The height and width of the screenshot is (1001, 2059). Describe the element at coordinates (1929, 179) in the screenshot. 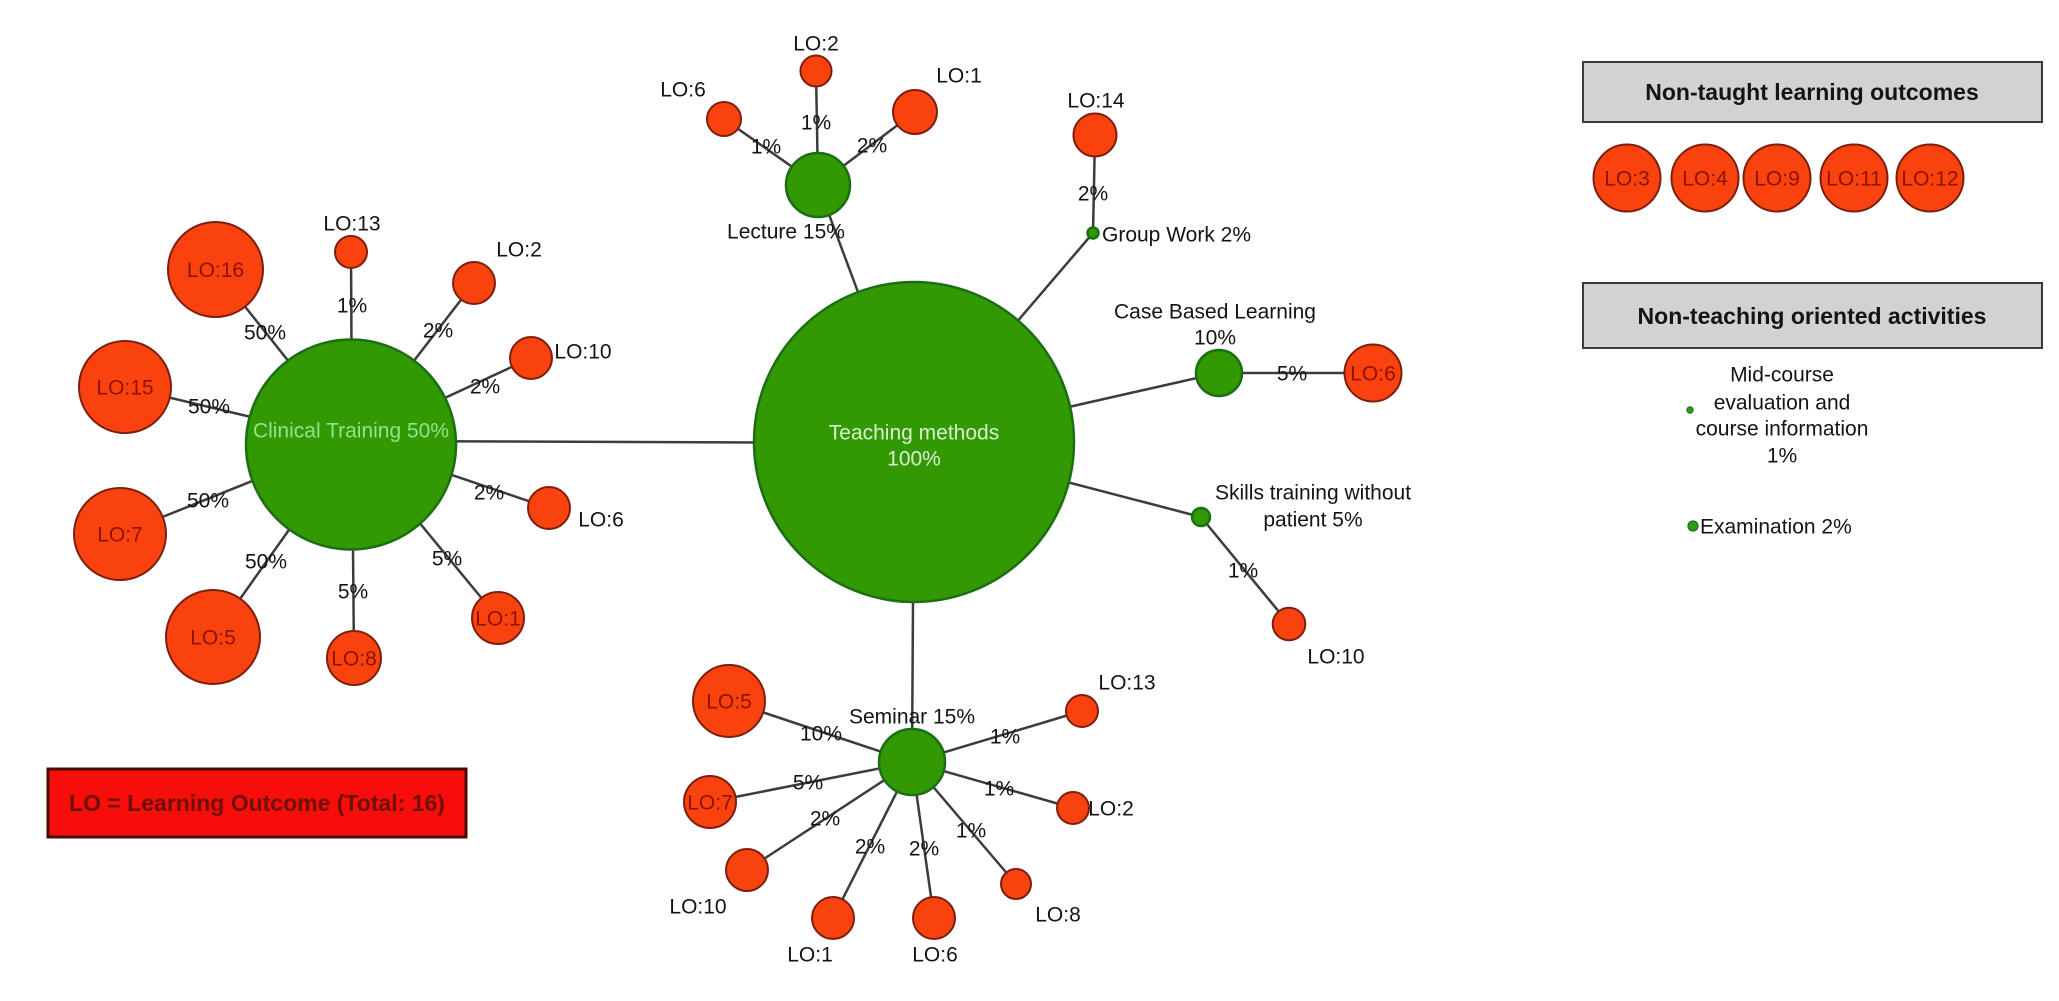

I see `svg-text: LO:12` at that location.